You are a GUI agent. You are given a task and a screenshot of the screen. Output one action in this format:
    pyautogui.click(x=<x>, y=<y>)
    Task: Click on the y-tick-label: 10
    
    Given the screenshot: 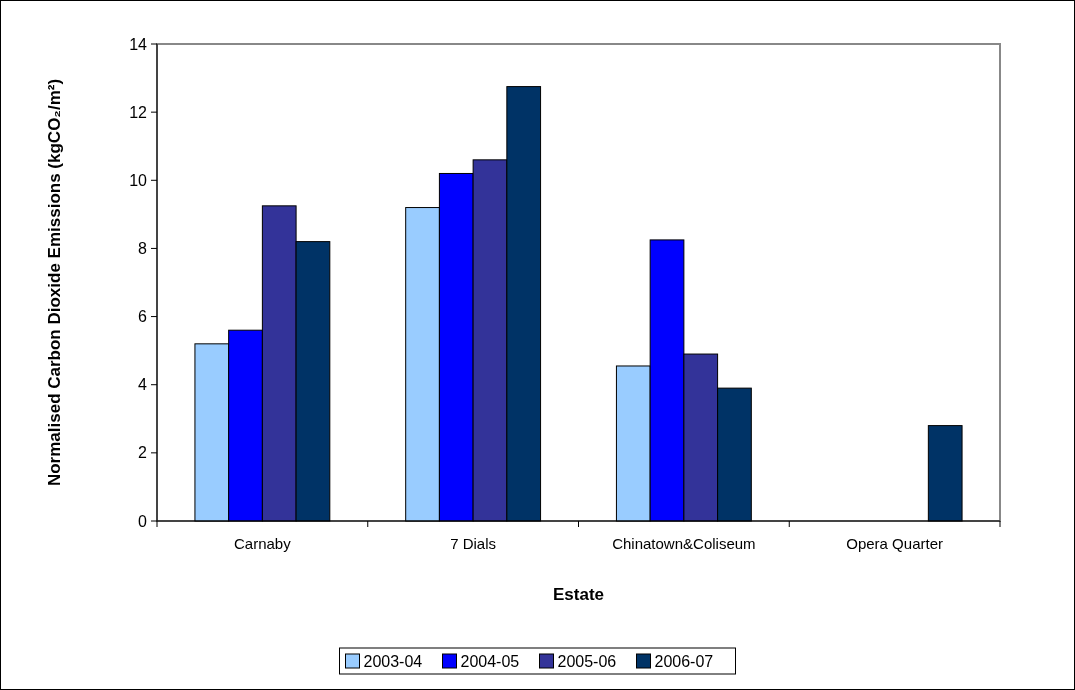 What is the action you would take?
    pyautogui.click(x=138, y=180)
    